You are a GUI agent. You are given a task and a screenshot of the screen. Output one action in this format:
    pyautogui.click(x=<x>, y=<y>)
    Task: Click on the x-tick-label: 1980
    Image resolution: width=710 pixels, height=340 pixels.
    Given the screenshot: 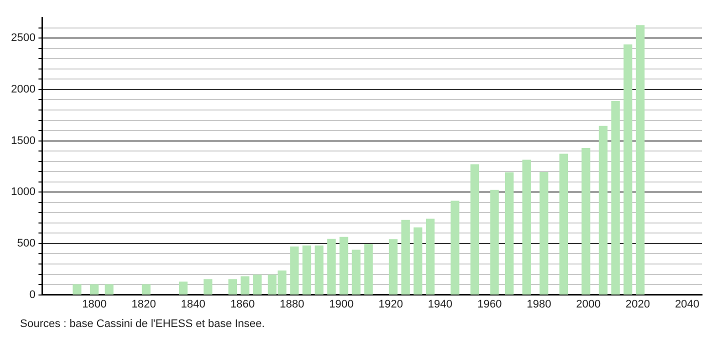 What is the action you would take?
    pyautogui.click(x=539, y=304)
    